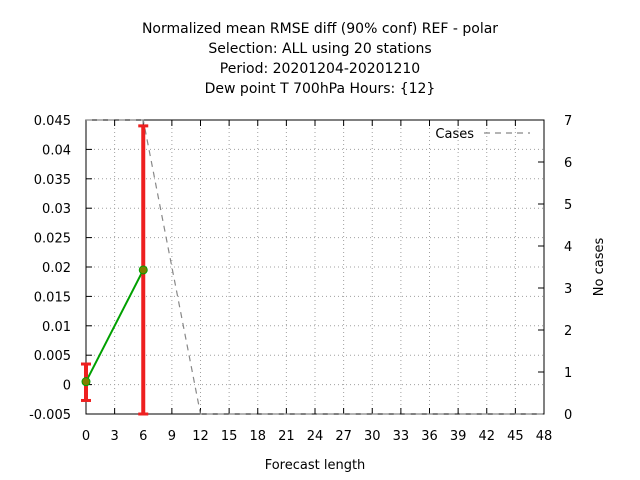 This screenshot has height=480, width=640. What do you see at coordinates (568, 205) in the screenshot?
I see `y2-tick-label: 5` at bounding box center [568, 205].